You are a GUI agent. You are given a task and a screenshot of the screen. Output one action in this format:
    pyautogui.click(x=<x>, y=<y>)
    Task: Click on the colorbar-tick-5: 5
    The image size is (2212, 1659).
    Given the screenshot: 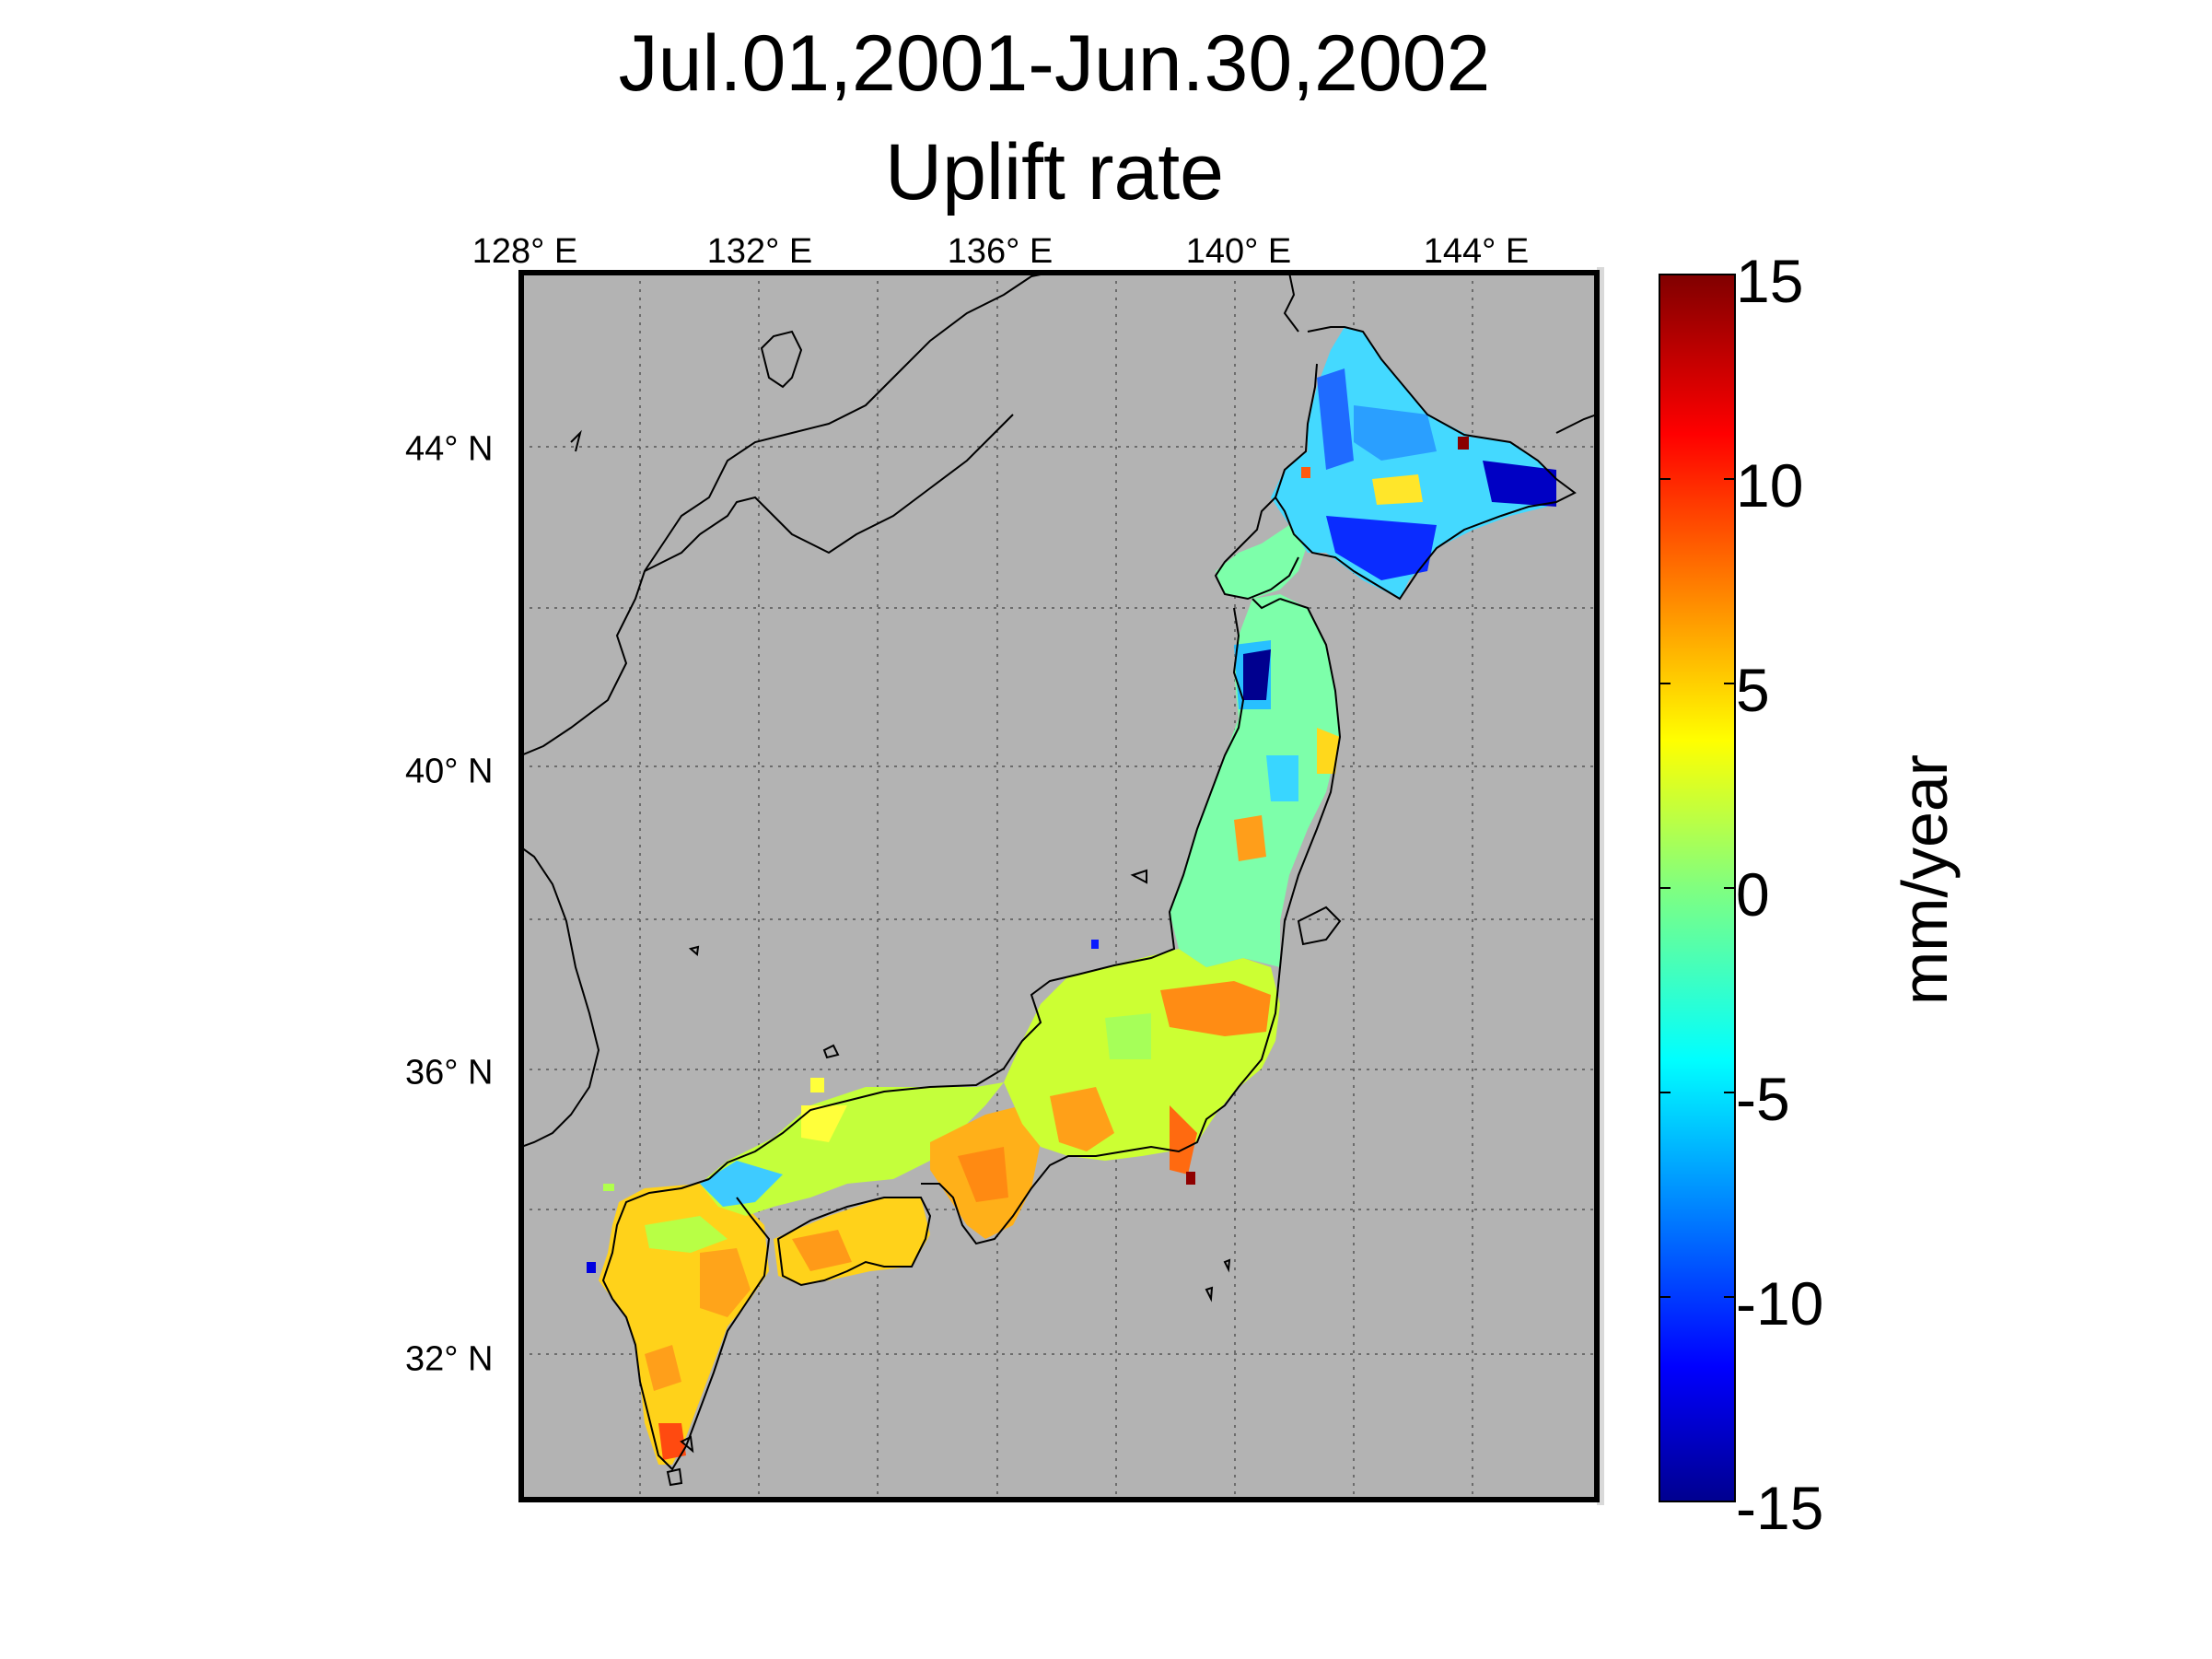 What is the action you would take?
    pyautogui.click(x=1753, y=690)
    